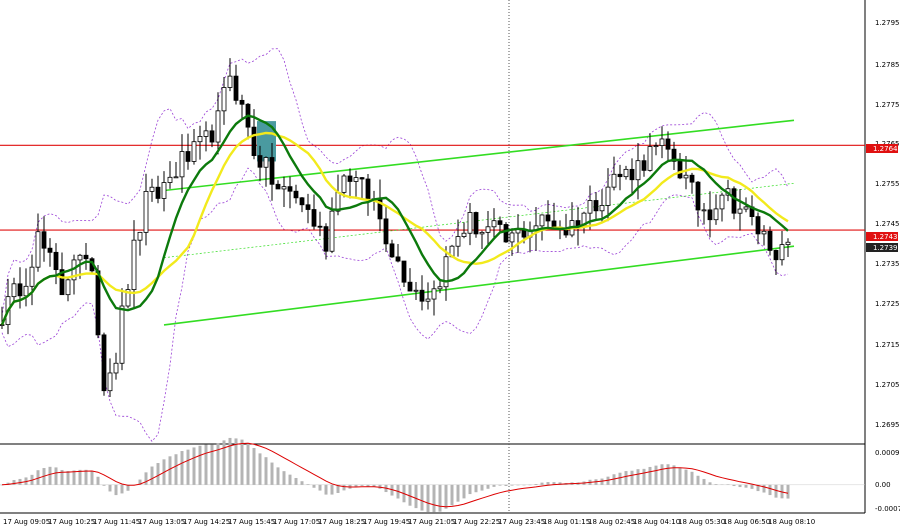 The height and width of the screenshot is (528, 900). Describe the element at coordinates (887, 264) in the screenshot. I see `y-tick: 1.2735` at that location.